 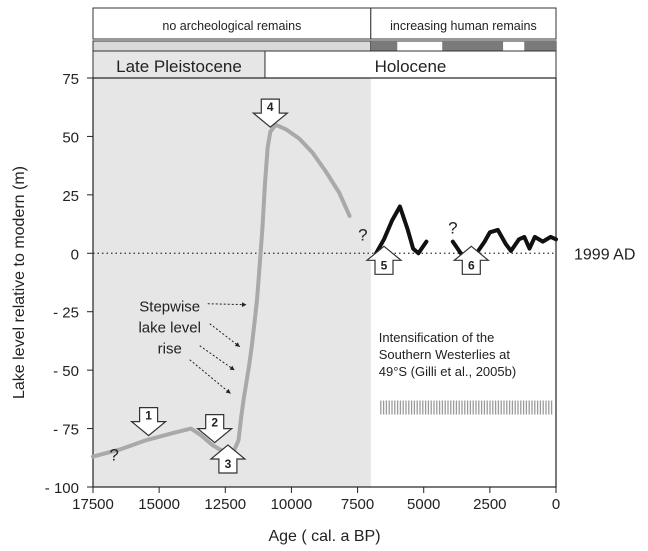 I want to click on event-label-3: 3, so click(x=228, y=464).